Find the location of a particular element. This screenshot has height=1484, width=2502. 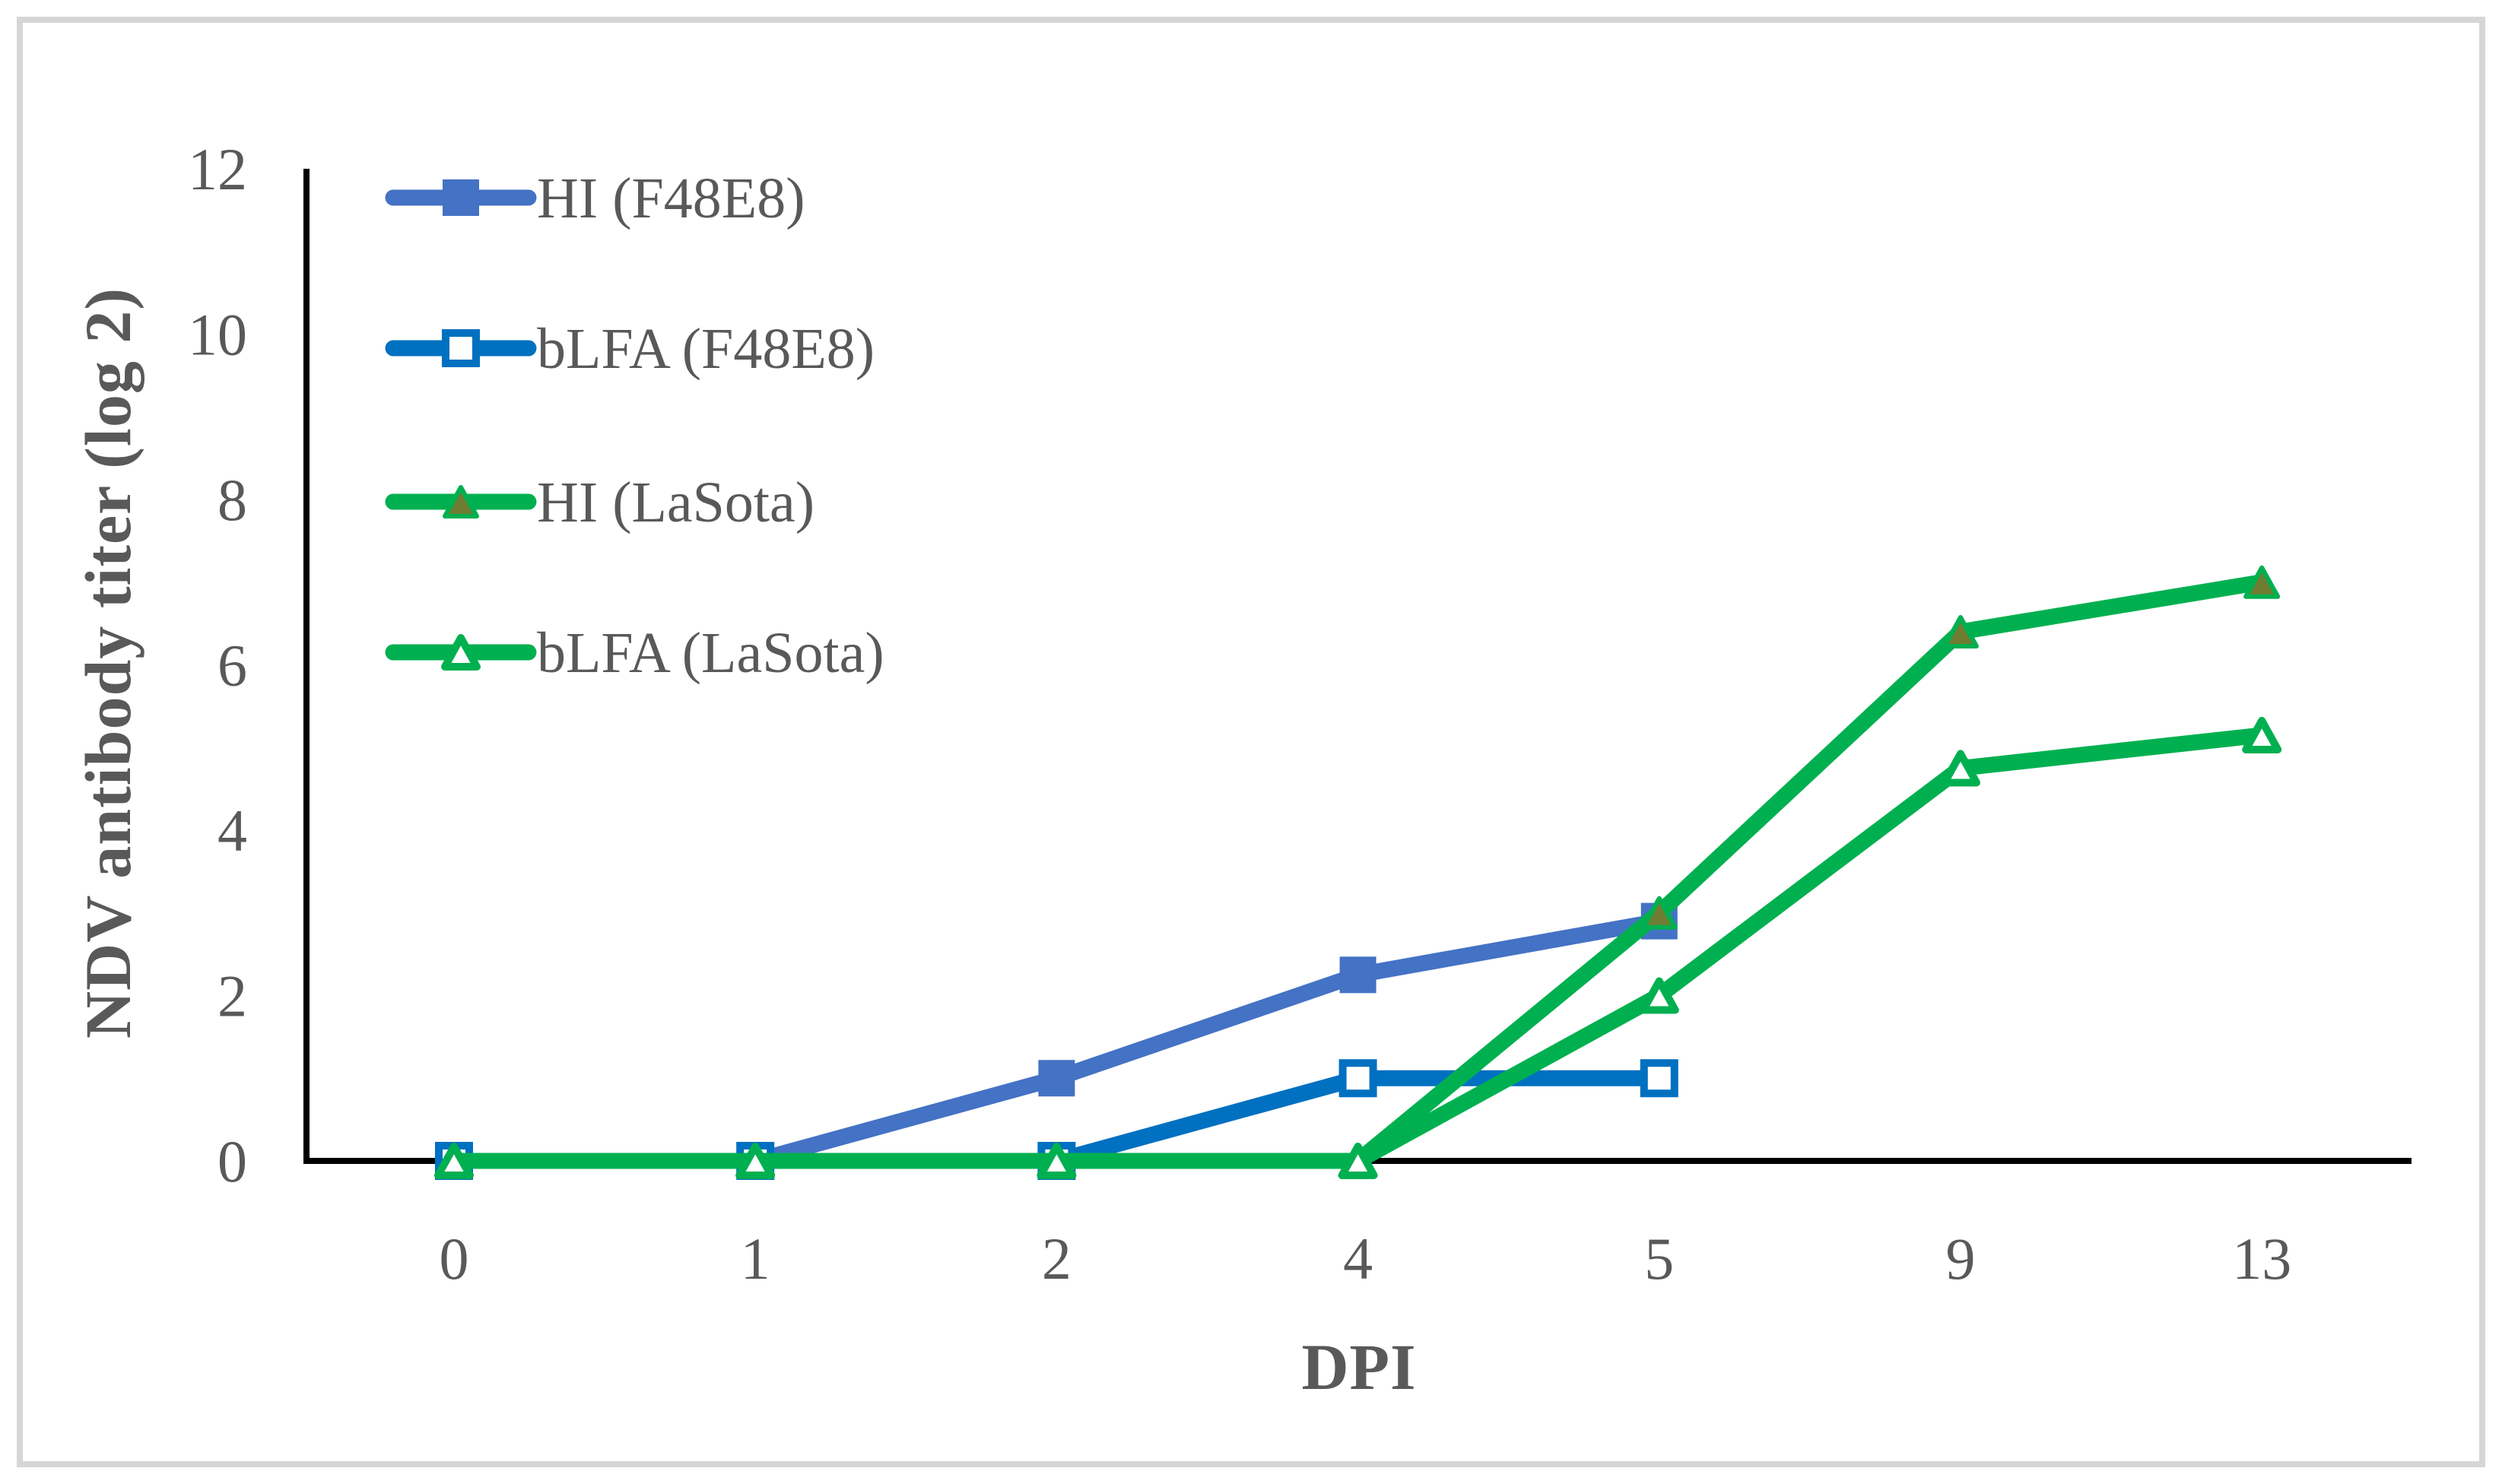

x-tick-label: 13 is located at coordinates (2261, 1259).